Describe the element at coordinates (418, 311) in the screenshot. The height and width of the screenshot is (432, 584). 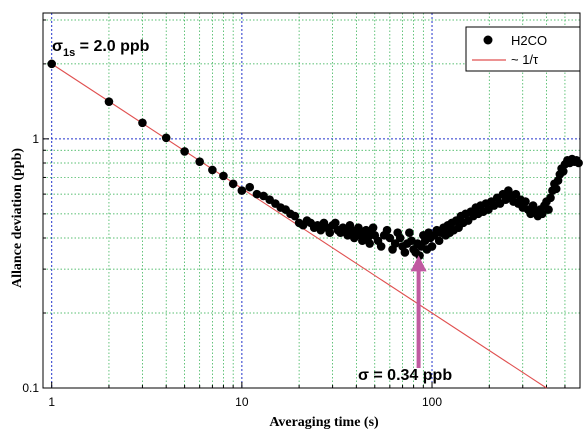
I see `minimum-arrow` at that location.